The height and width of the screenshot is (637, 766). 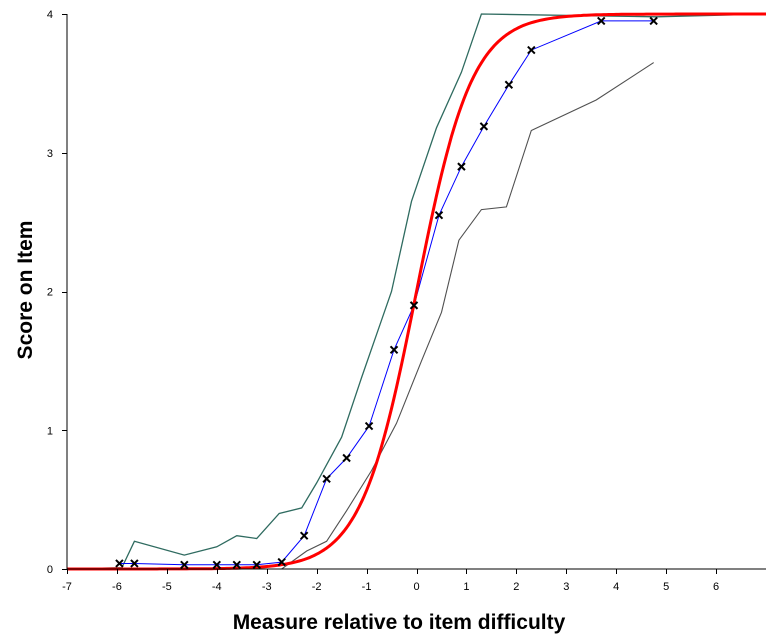 What do you see at coordinates (50, 570) in the screenshot?
I see `y-tick-label: 0` at bounding box center [50, 570].